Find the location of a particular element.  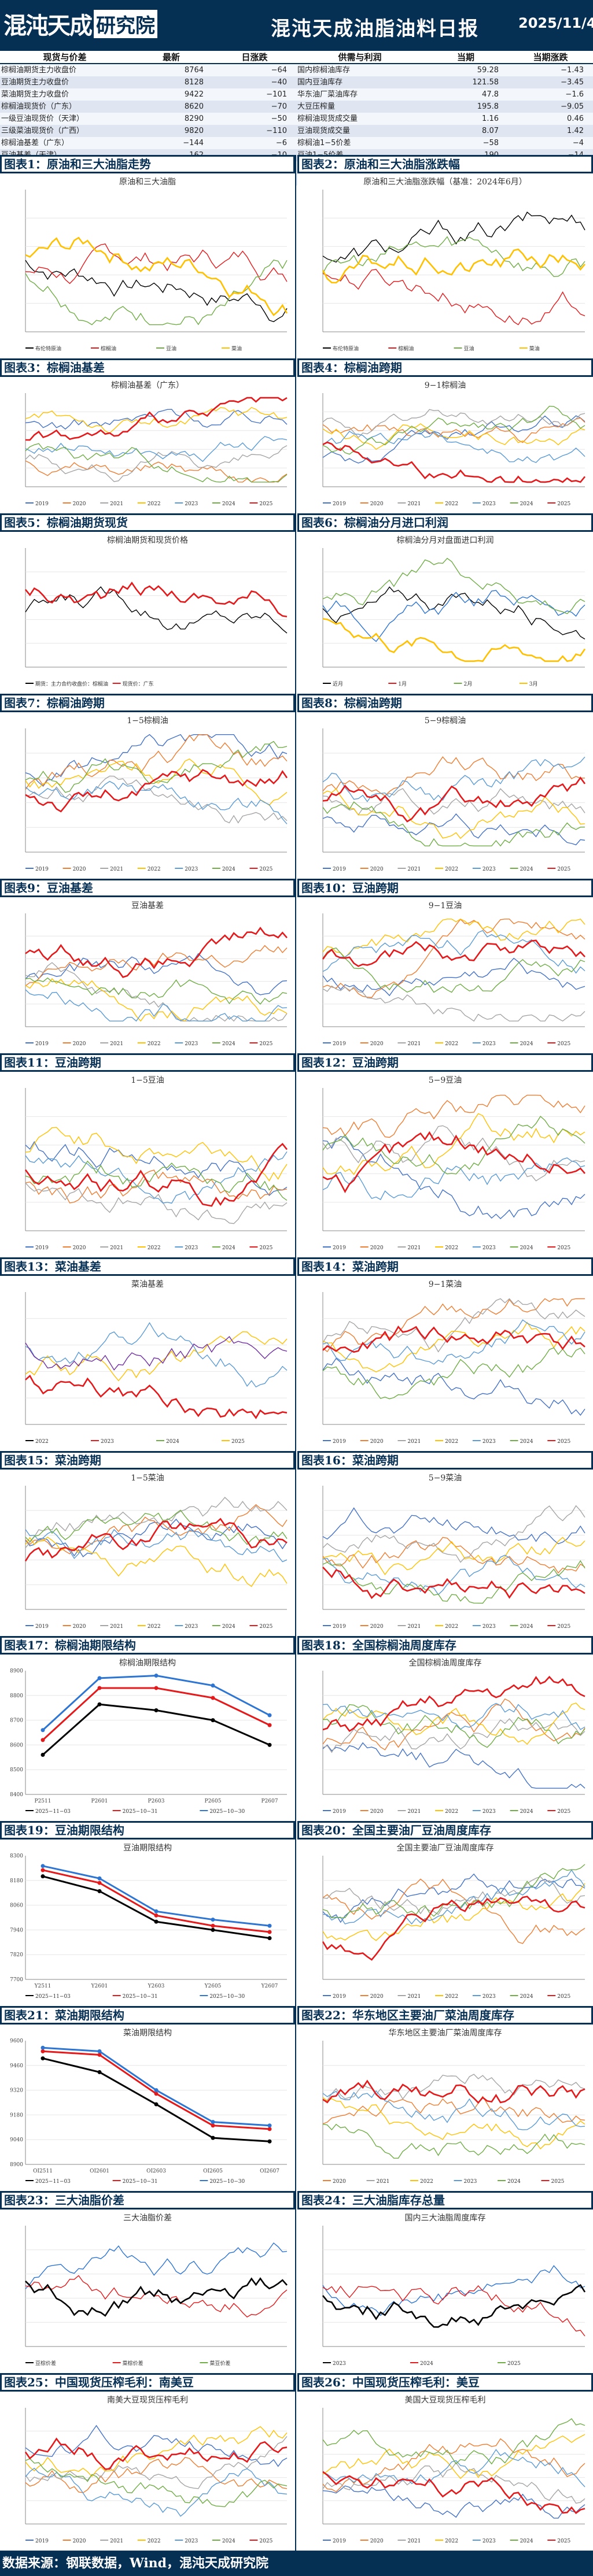

x-tick-label: OI2605 is located at coordinates (213, 2171).